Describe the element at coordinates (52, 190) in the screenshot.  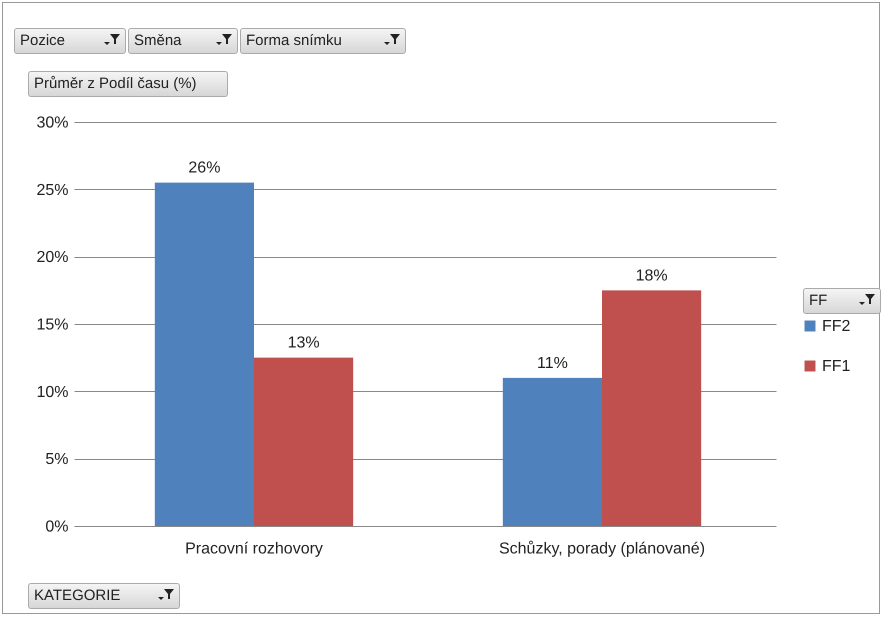
I see `y-tick-label: 25%` at that location.